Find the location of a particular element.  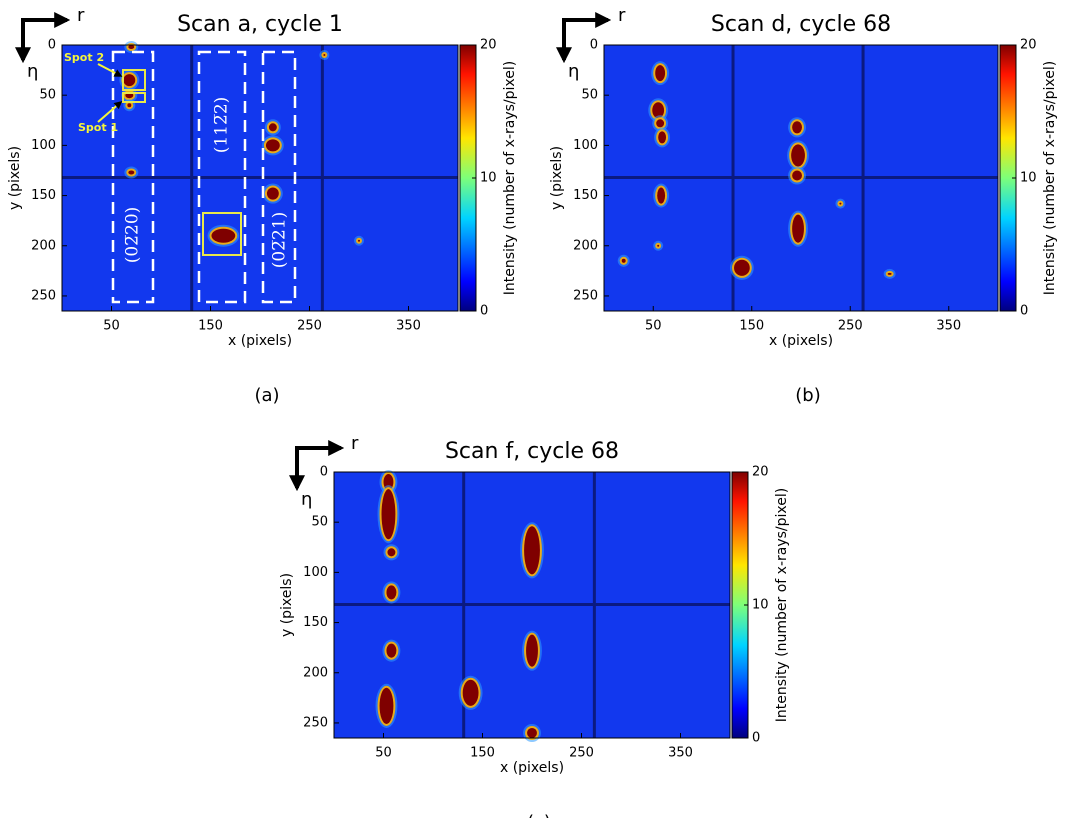

spot-label: Spot 1 is located at coordinates (98, 127).